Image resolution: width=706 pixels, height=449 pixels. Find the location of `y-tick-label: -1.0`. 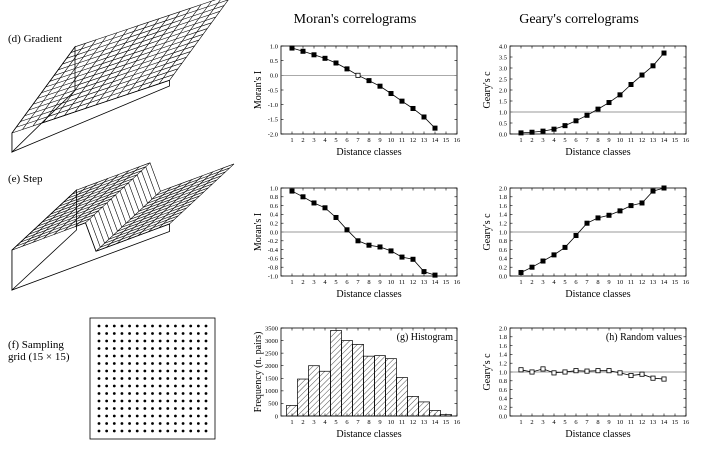

y-tick-label: -1.0 is located at coordinates (273, 276).